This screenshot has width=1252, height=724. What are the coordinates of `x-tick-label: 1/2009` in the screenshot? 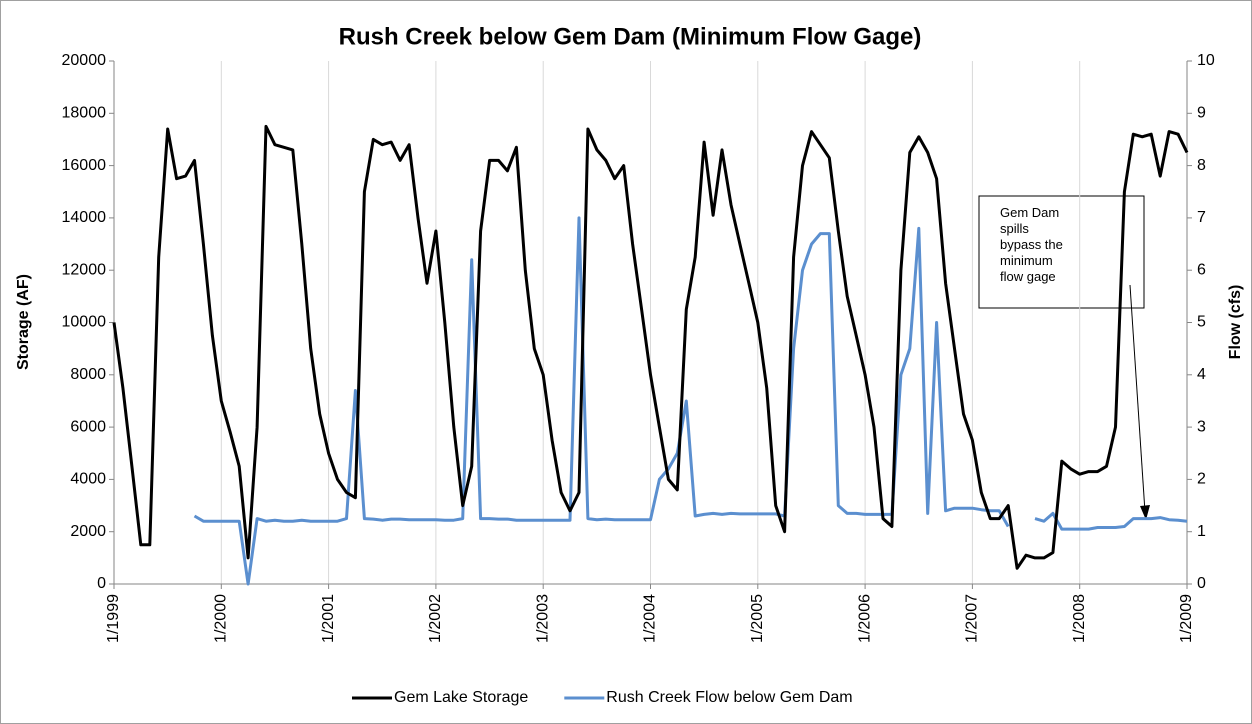 It's located at (1186, 618).